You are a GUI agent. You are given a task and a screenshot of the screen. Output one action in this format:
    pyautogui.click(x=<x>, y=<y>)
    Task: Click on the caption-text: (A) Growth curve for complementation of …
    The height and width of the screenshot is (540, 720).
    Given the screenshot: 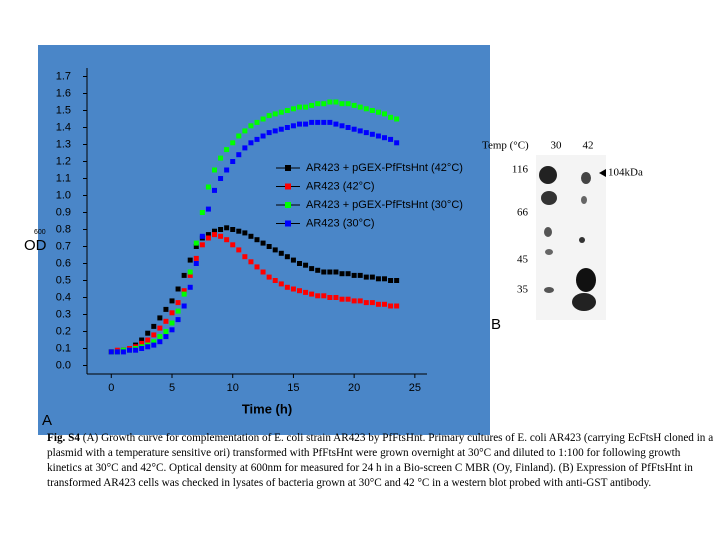 What is the action you would take?
    pyautogui.click(x=380, y=460)
    